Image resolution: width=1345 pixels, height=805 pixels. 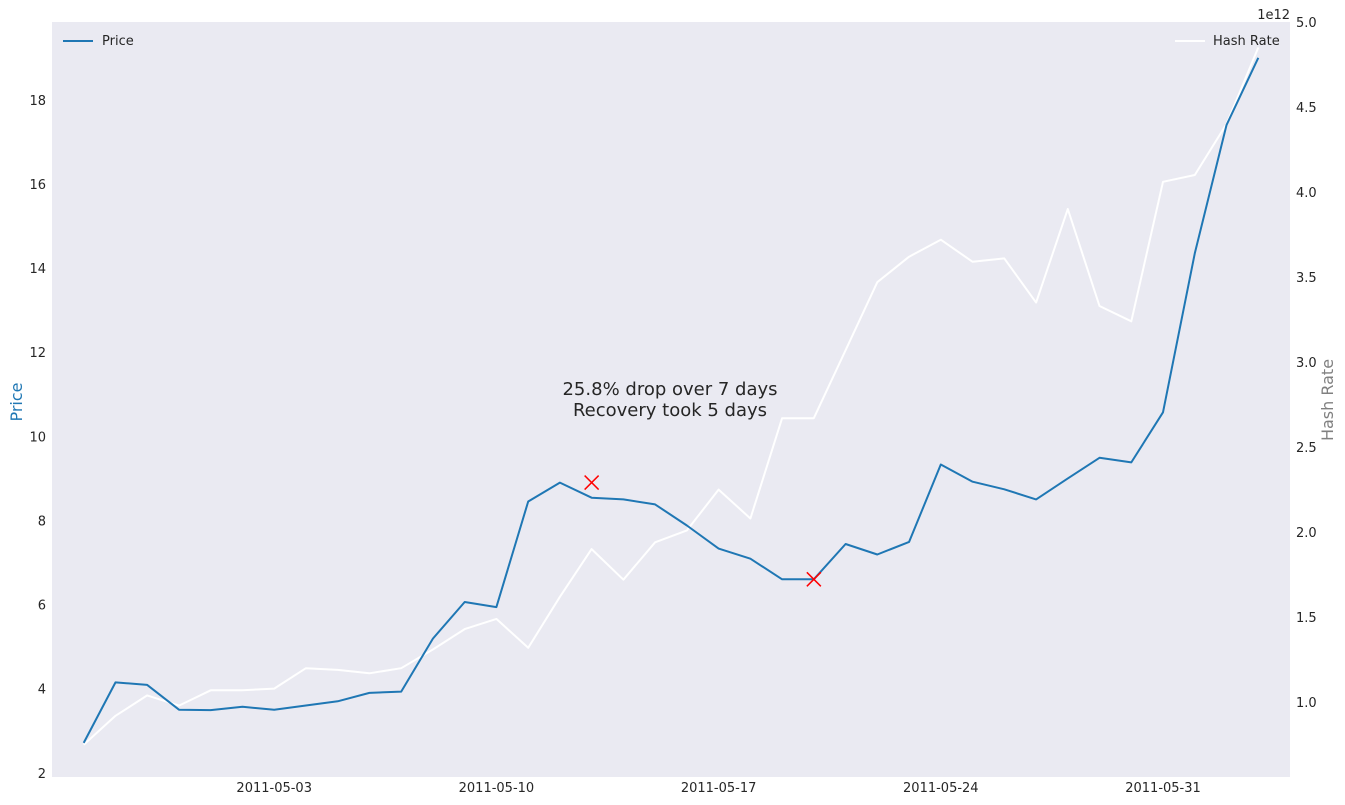 What do you see at coordinates (37, 353) in the screenshot?
I see `y-tick-label: 12` at bounding box center [37, 353].